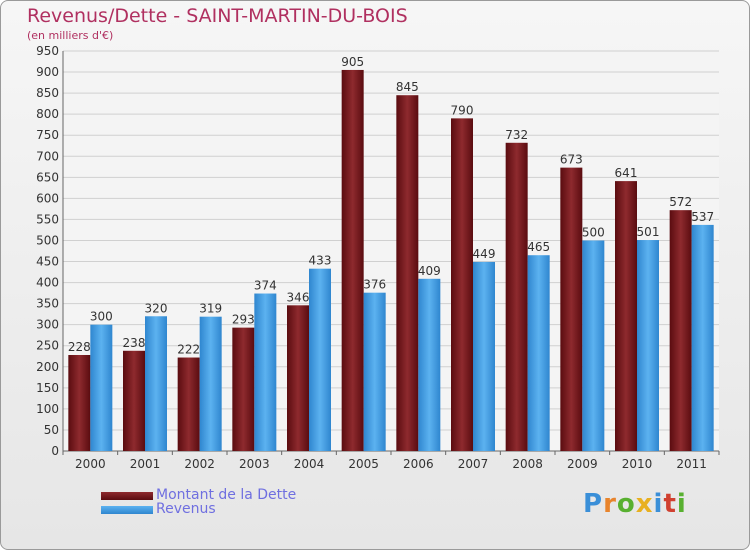 Image resolution: width=750 pixels, height=550 pixels. I want to click on x-tick-label: 2007, so click(473, 464).